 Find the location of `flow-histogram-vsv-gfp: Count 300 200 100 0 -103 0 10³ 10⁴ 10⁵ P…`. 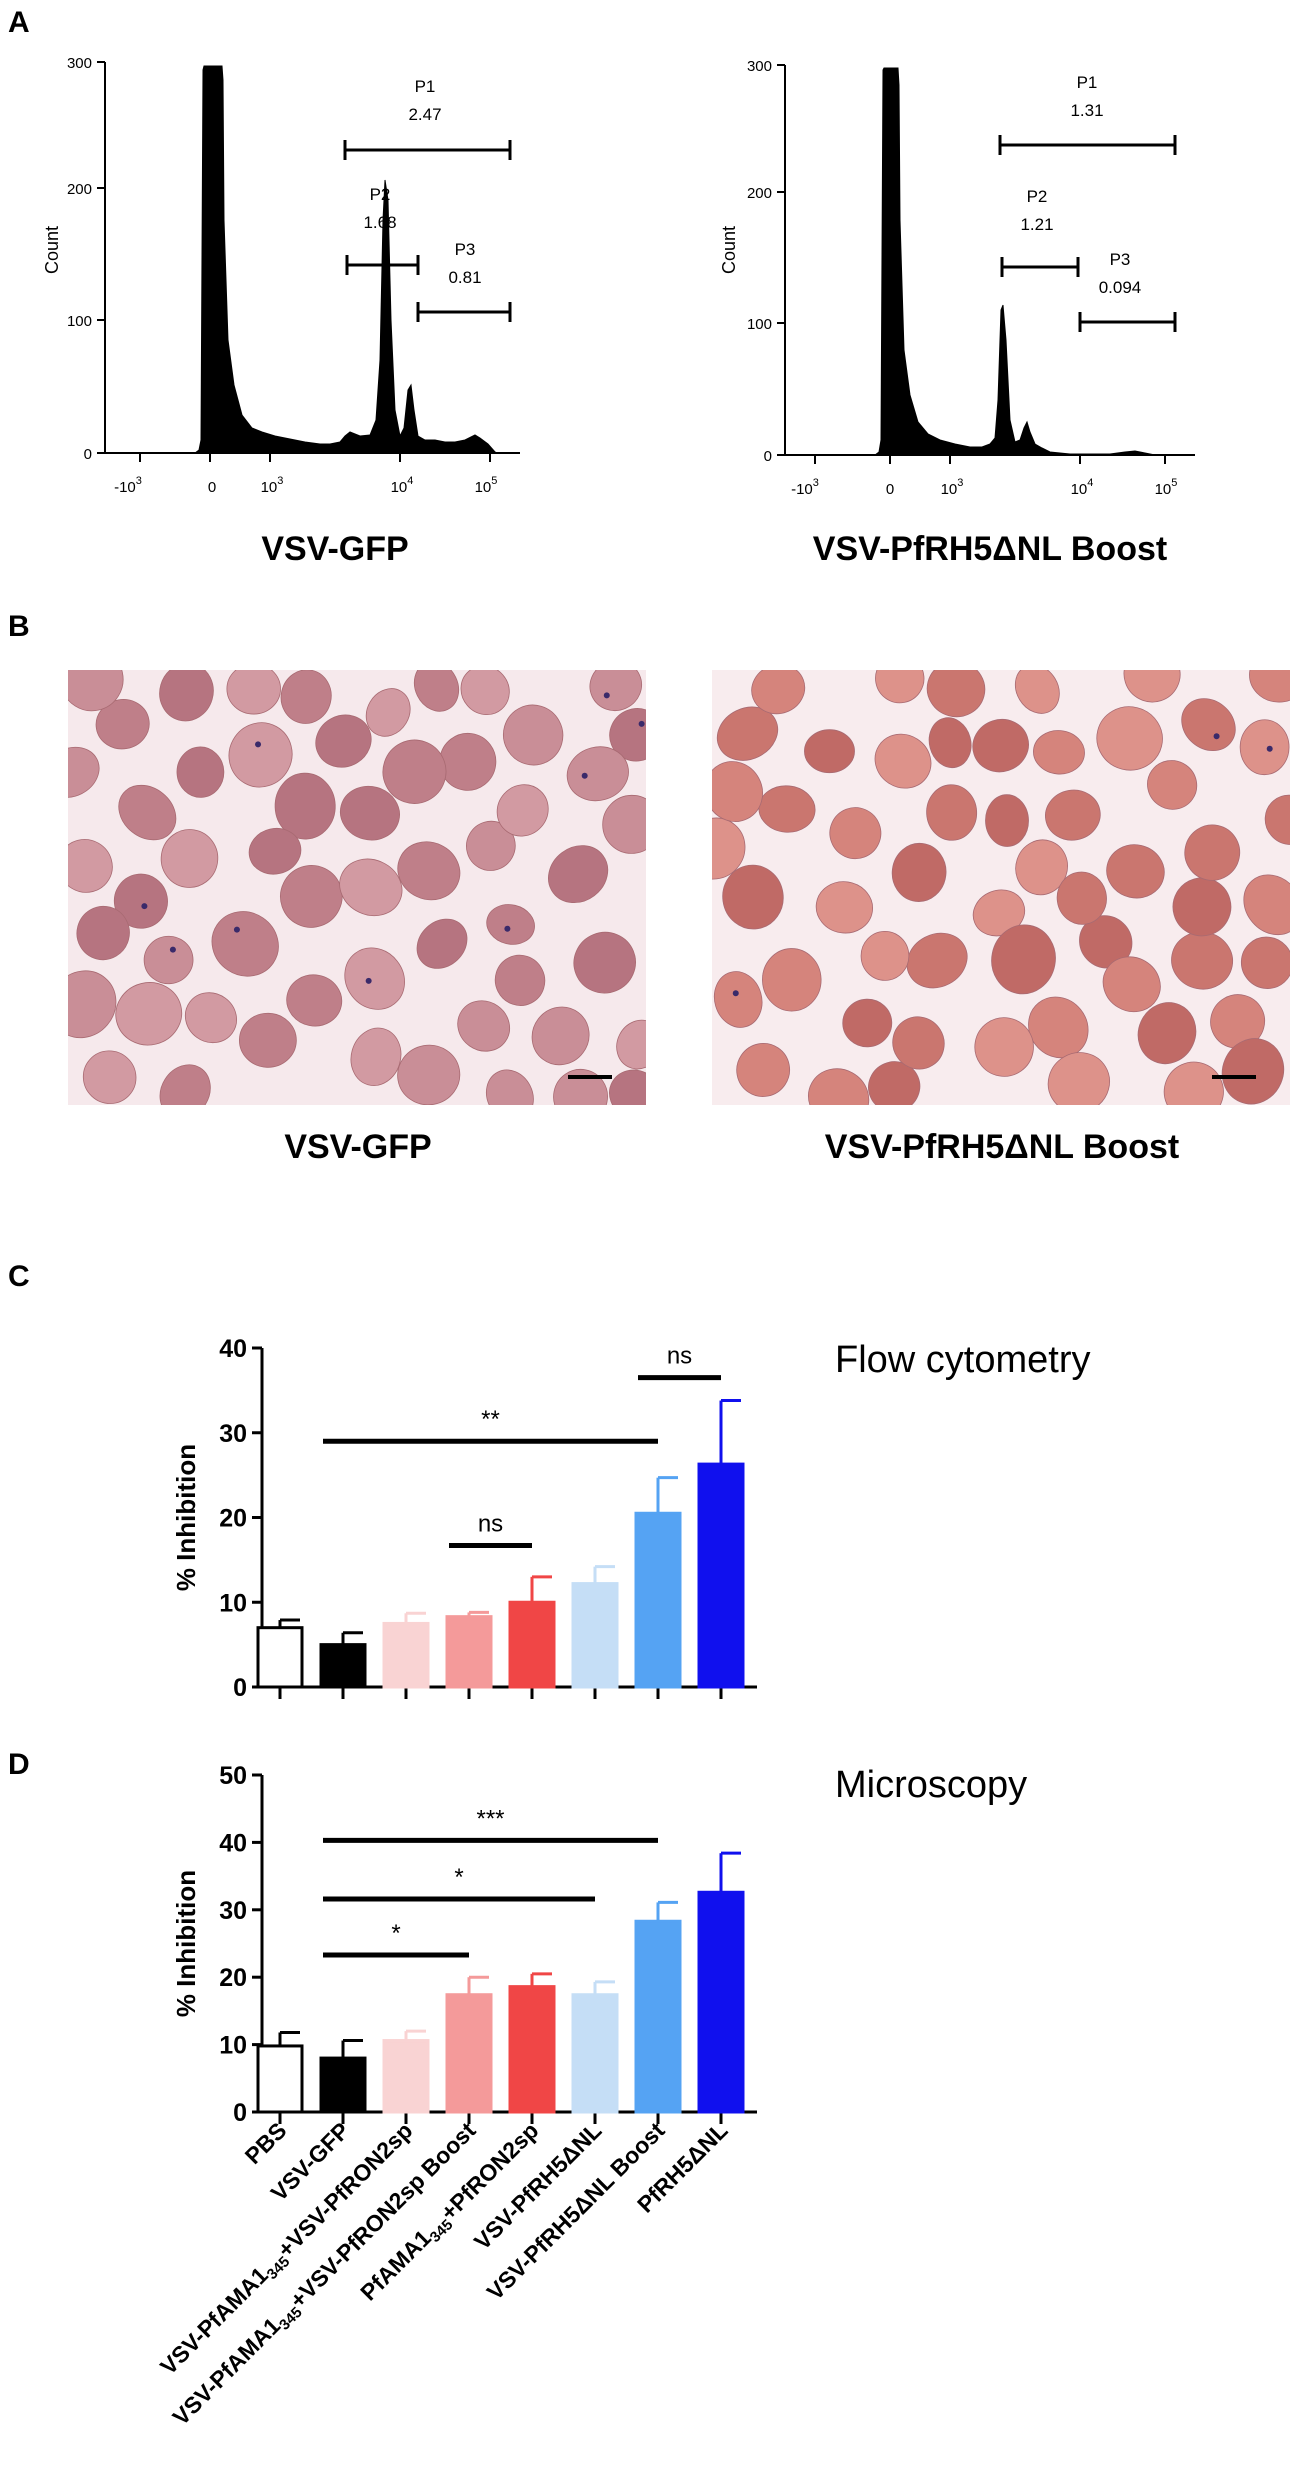

flow-histogram-vsv-gfp: Count 300 200 100 0 -103 0 10³ 10⁴ 10⁵ P… is located at coordinates (281, 311).